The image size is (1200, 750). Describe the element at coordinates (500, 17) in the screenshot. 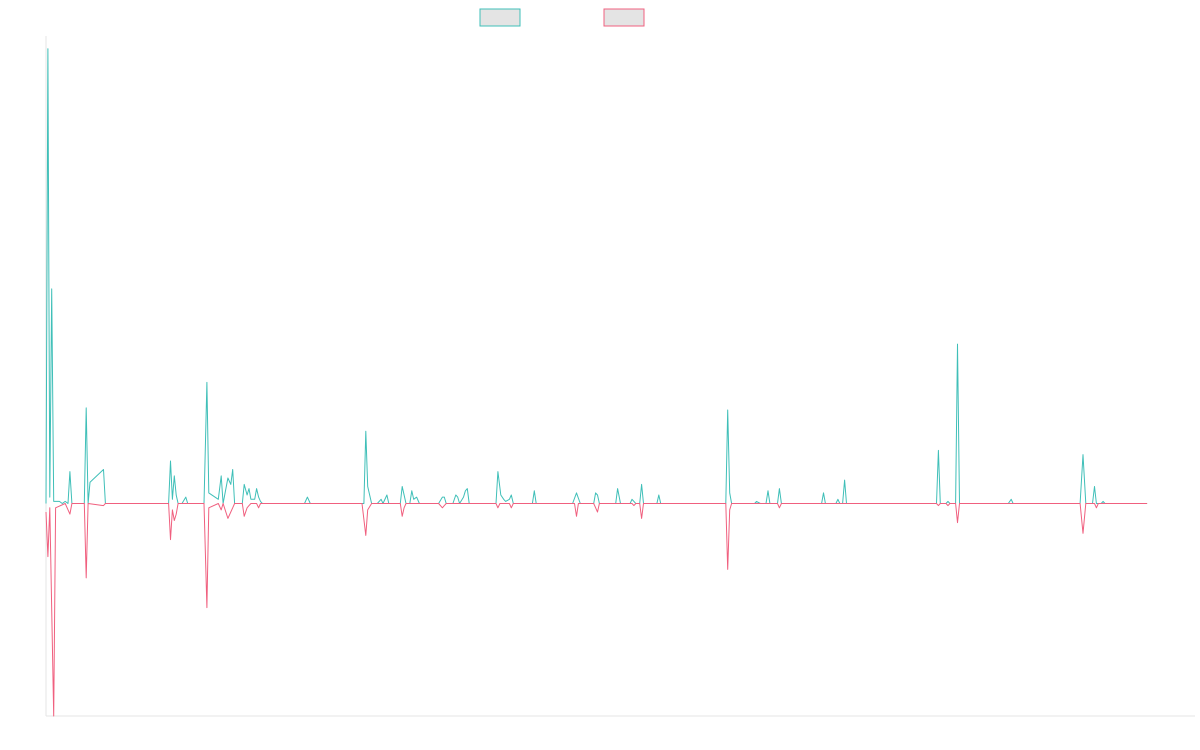

I see `legend-swatch-series-a` at that location.